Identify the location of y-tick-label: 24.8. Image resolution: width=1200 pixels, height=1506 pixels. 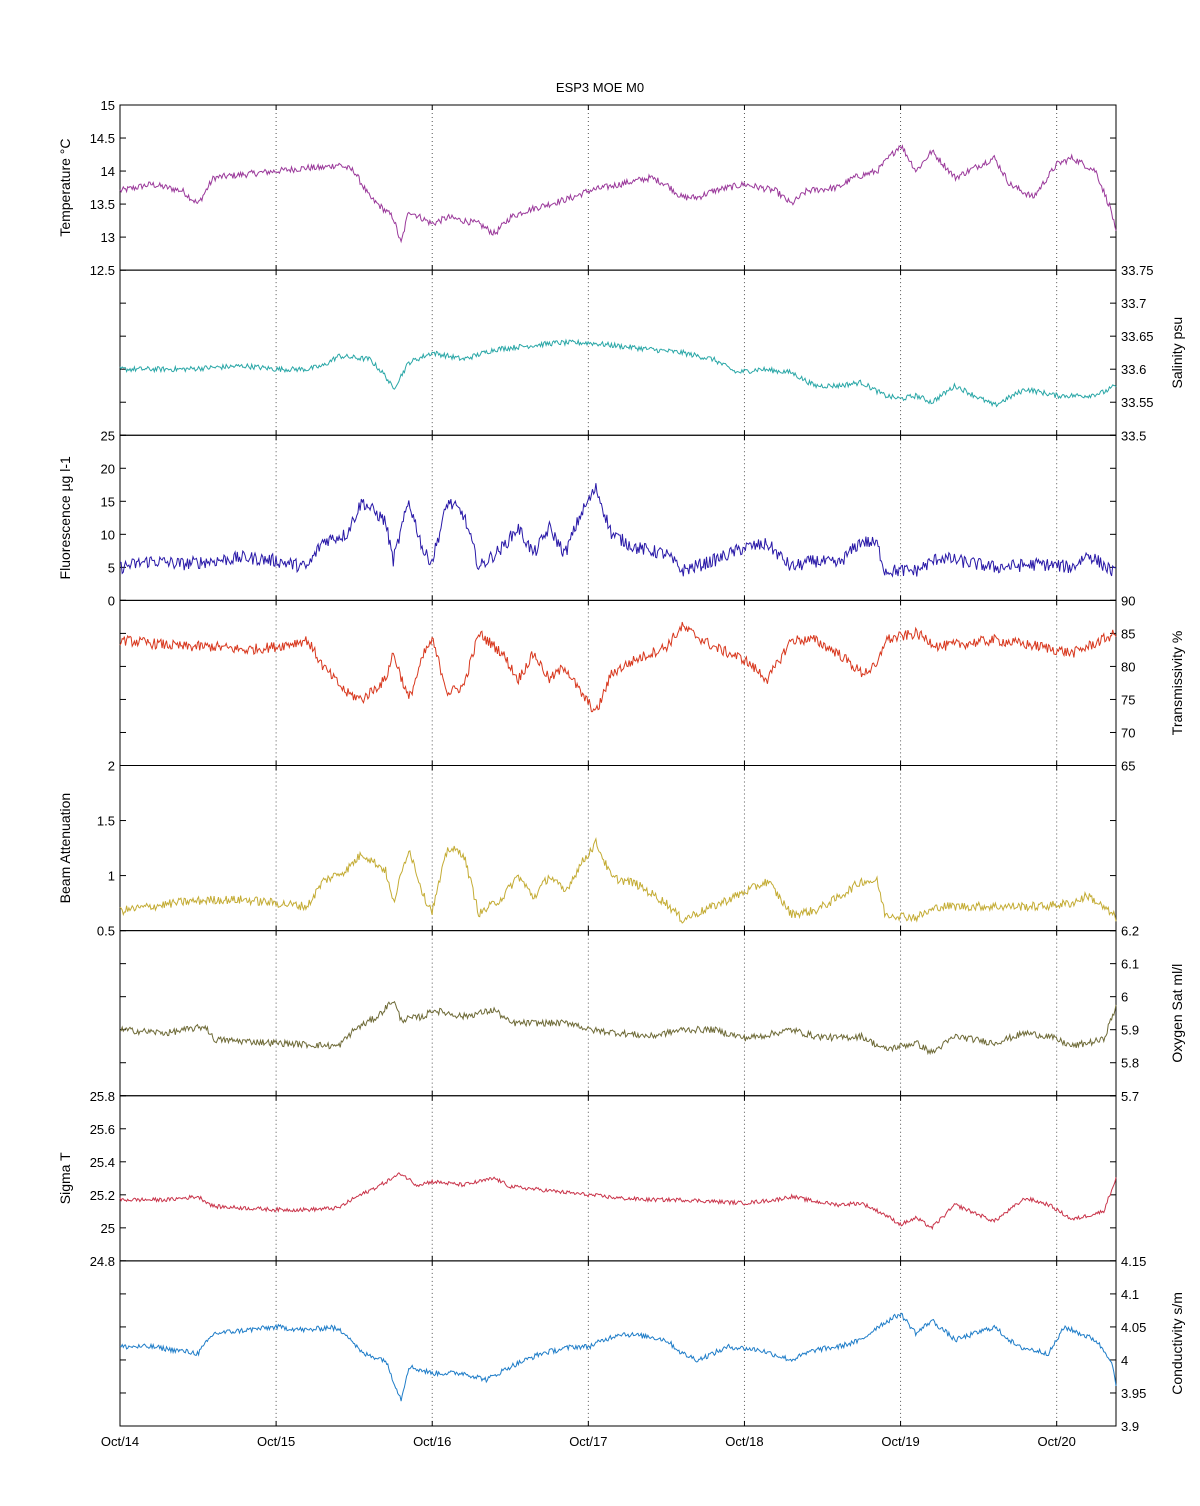
(102, 1261).